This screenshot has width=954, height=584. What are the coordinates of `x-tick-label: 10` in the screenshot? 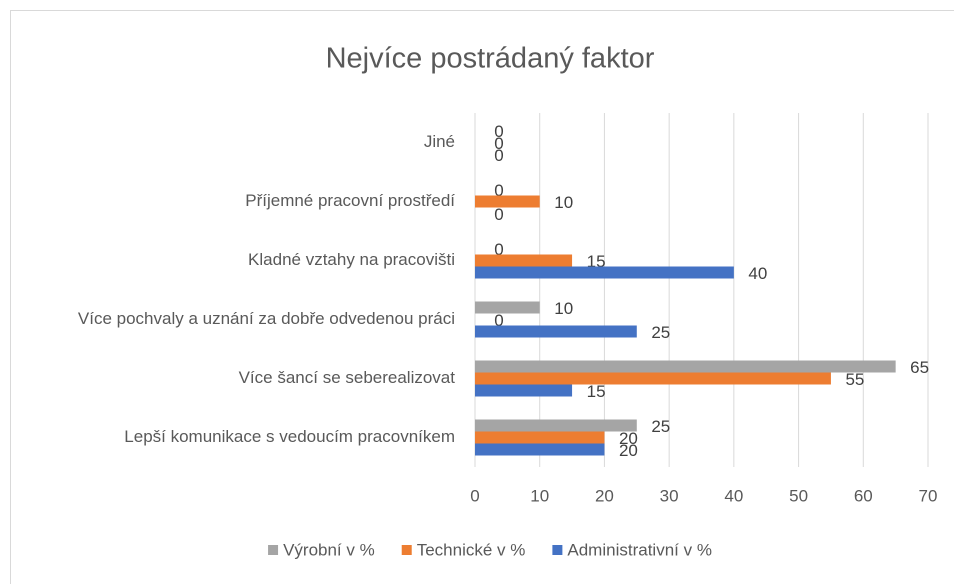 It's located at (539, 495).